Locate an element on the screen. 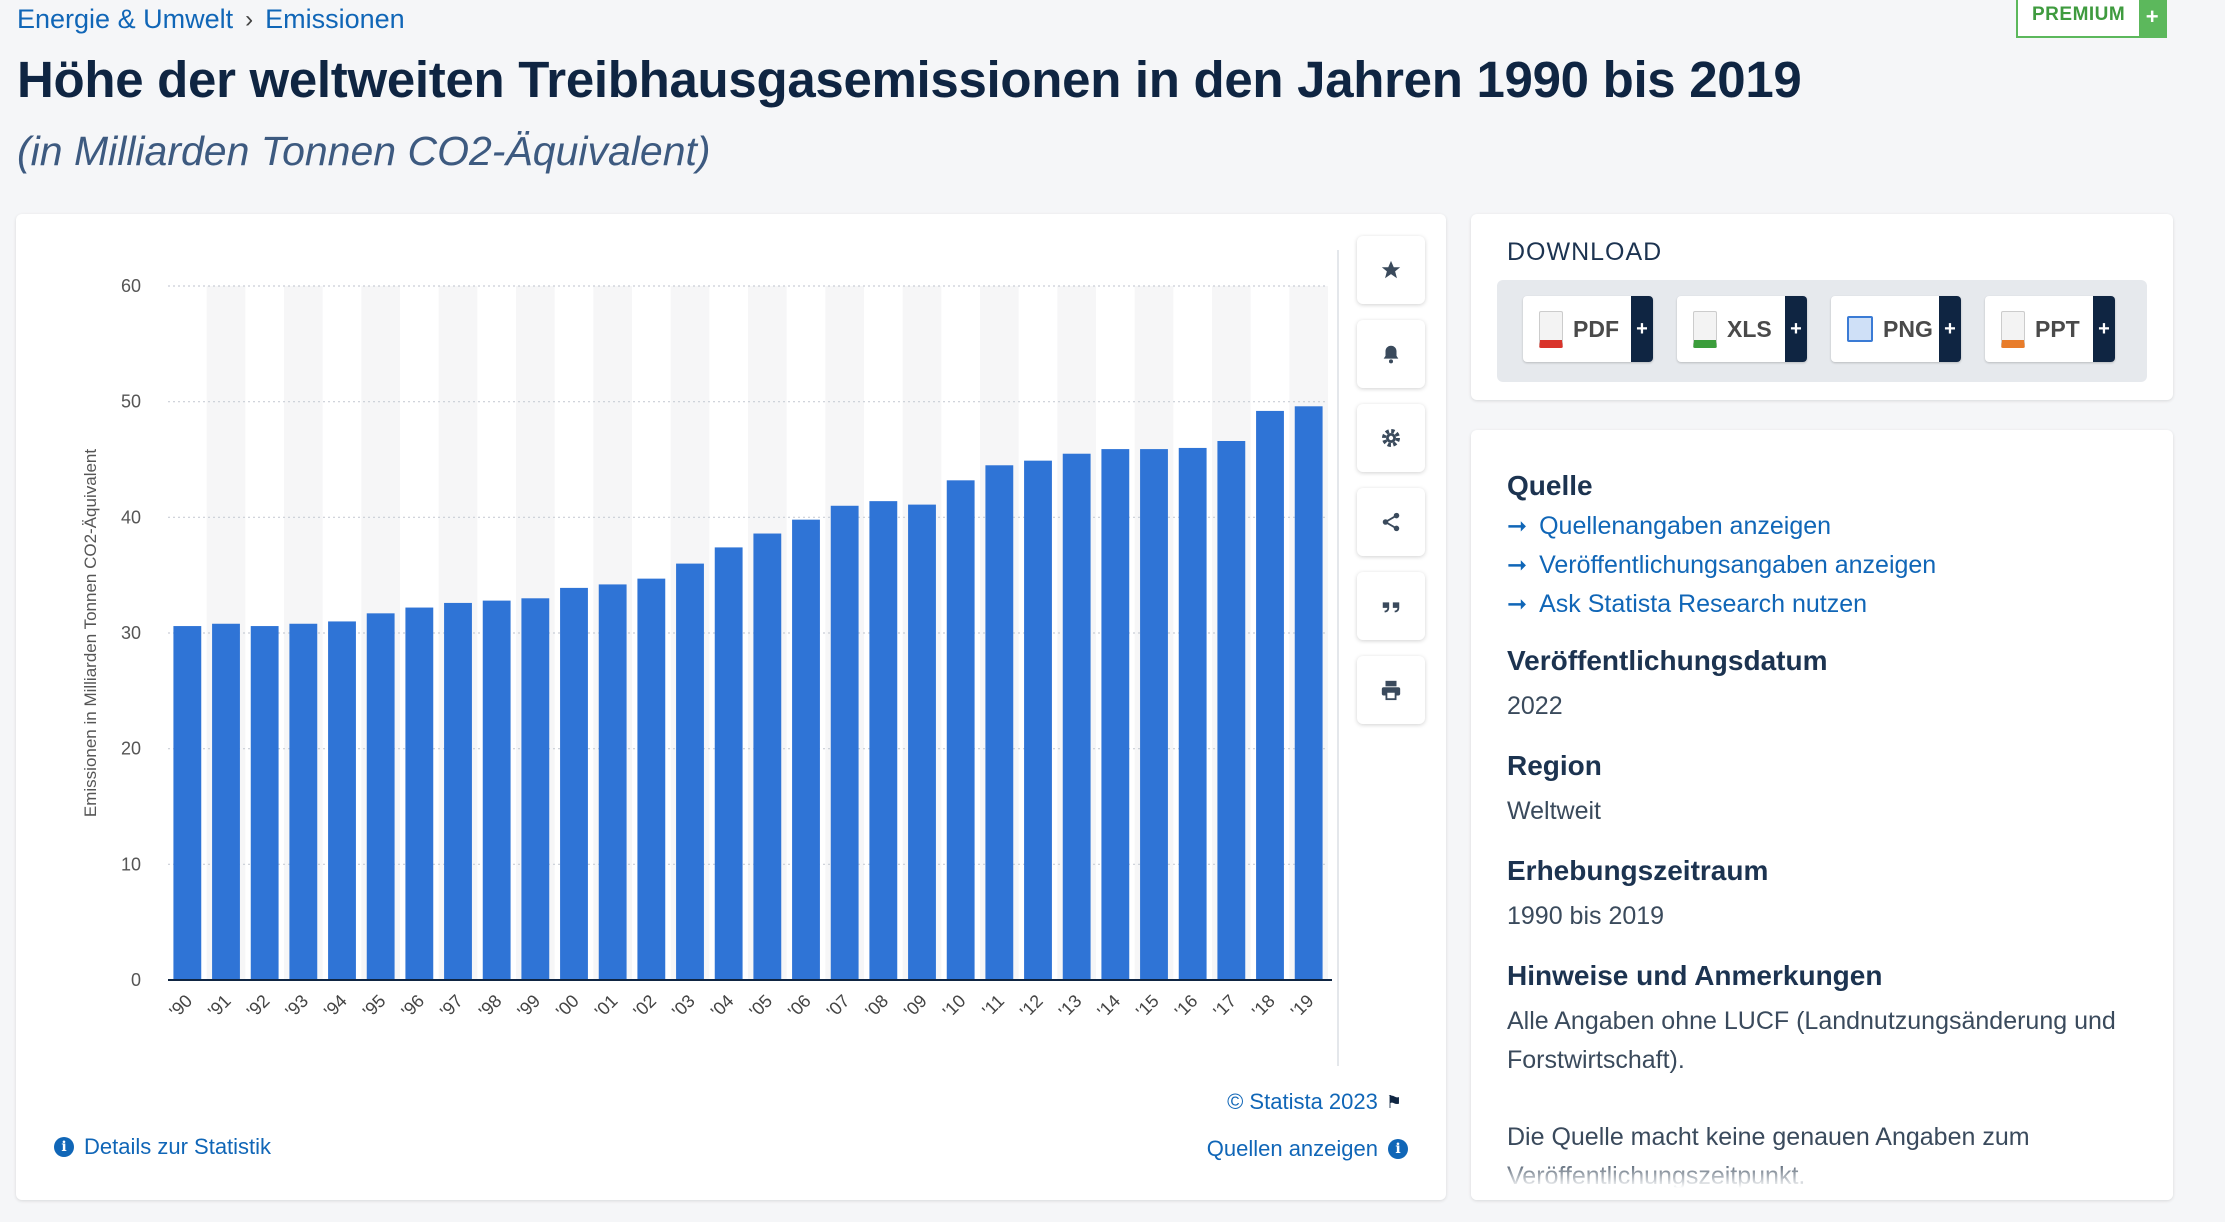 The width and height of the screenshot is (2225, 1222). sources-link: Quellen anzeigen i is located at coordinates (1307, 1149).